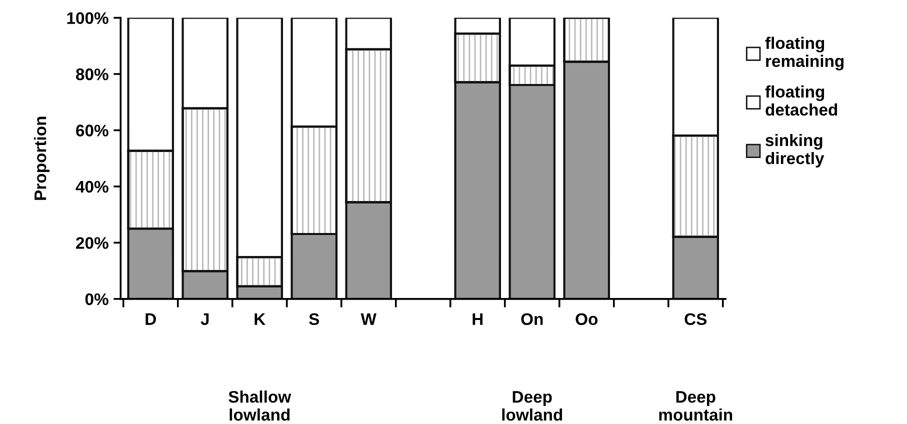  I want to click on x-tick-label: W, so click(368, 319).